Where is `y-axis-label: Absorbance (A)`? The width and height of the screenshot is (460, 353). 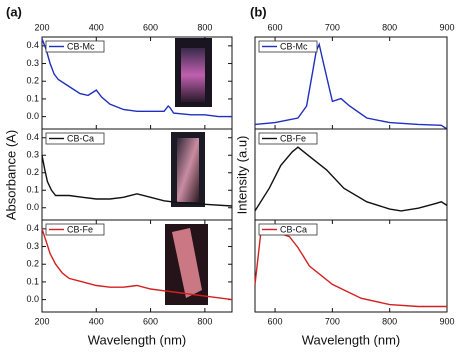
y-axis-label: Absorbance (A) is located at coordinates (10, 175).